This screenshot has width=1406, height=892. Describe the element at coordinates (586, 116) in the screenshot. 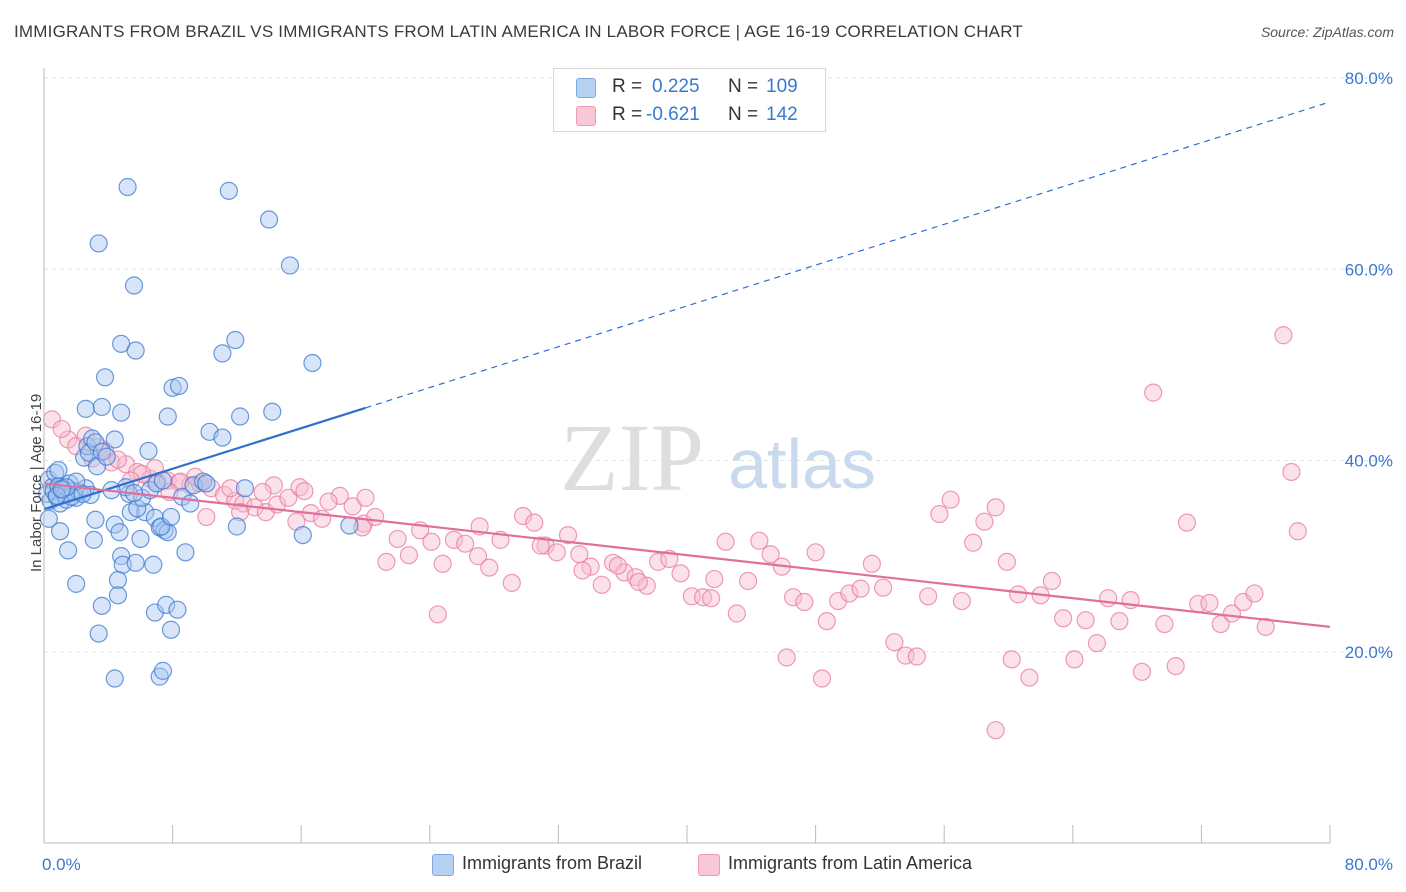

I see `legend-swatch-latin-america` at that location.